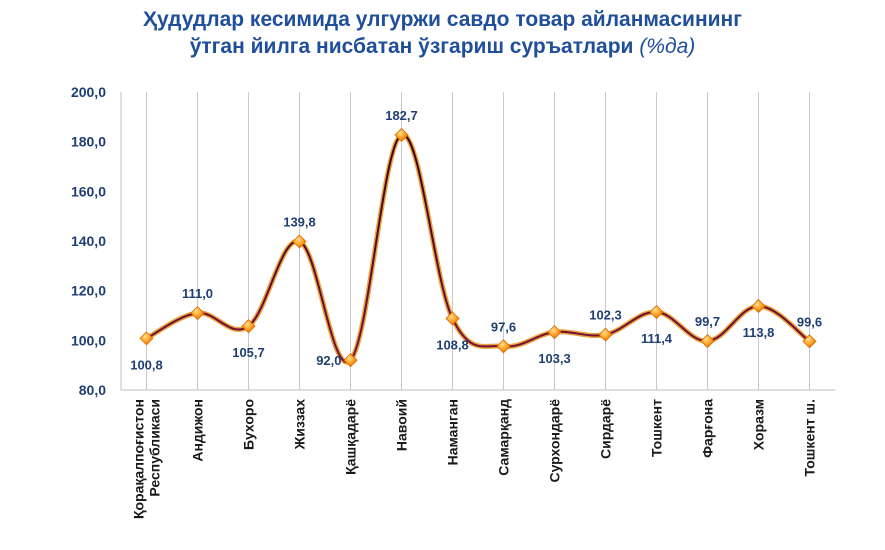 This screenshot has width=885, height=550. What do you see at coordinates (402, 425) in the screenshot?
I see `x-tick-label: Навоий` at bounding box center [402, 425].